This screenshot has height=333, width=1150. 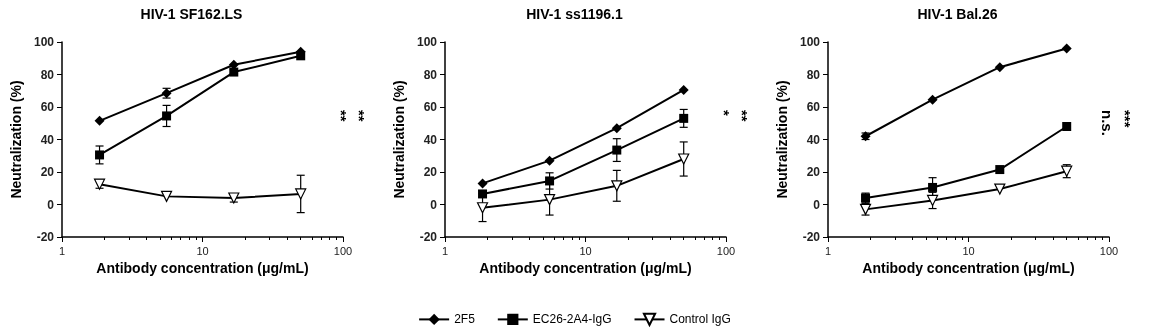 I want to click on annotation: n.s., so click(x=1107, y=123).